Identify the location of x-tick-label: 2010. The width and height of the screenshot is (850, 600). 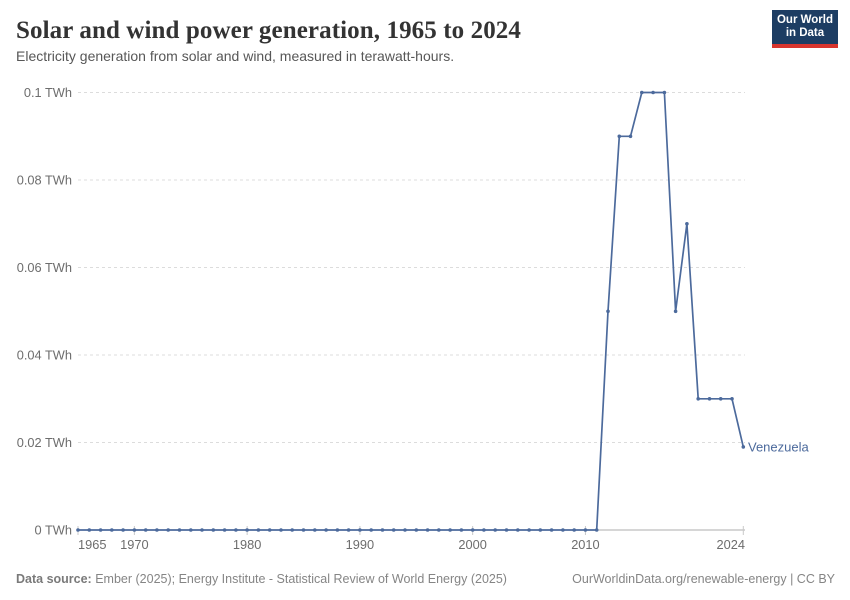
(585, 544).